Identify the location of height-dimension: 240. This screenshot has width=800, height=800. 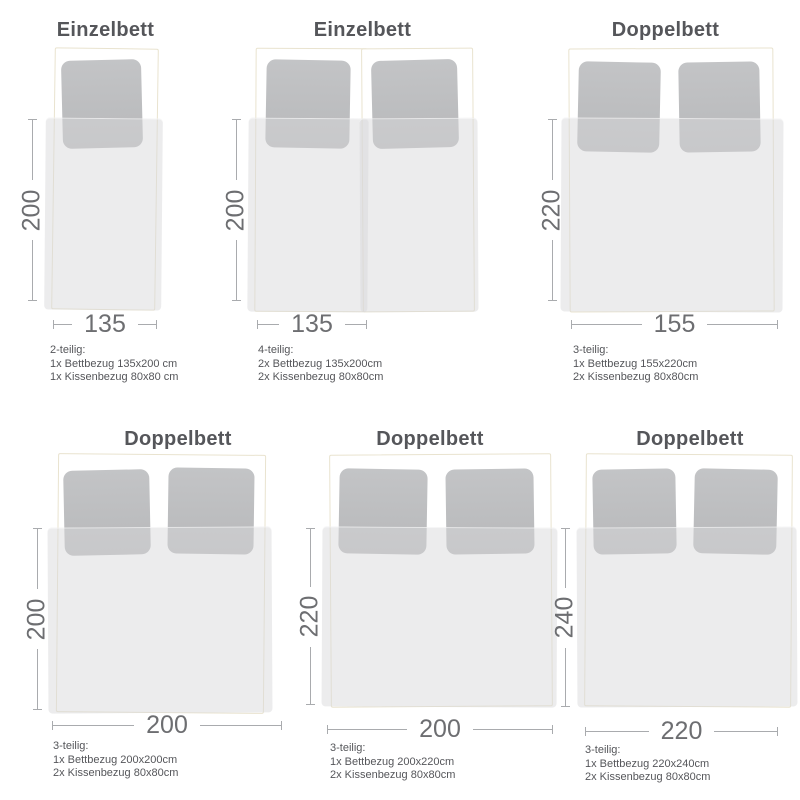
(564, 617).